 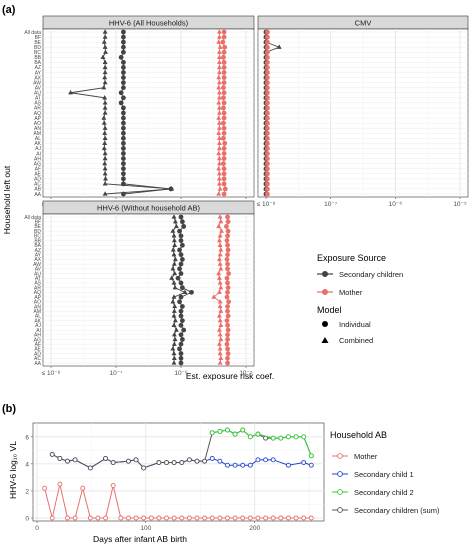 I want to click on facet-title: HHV-6 (All Households), so click(x=149, y=23).